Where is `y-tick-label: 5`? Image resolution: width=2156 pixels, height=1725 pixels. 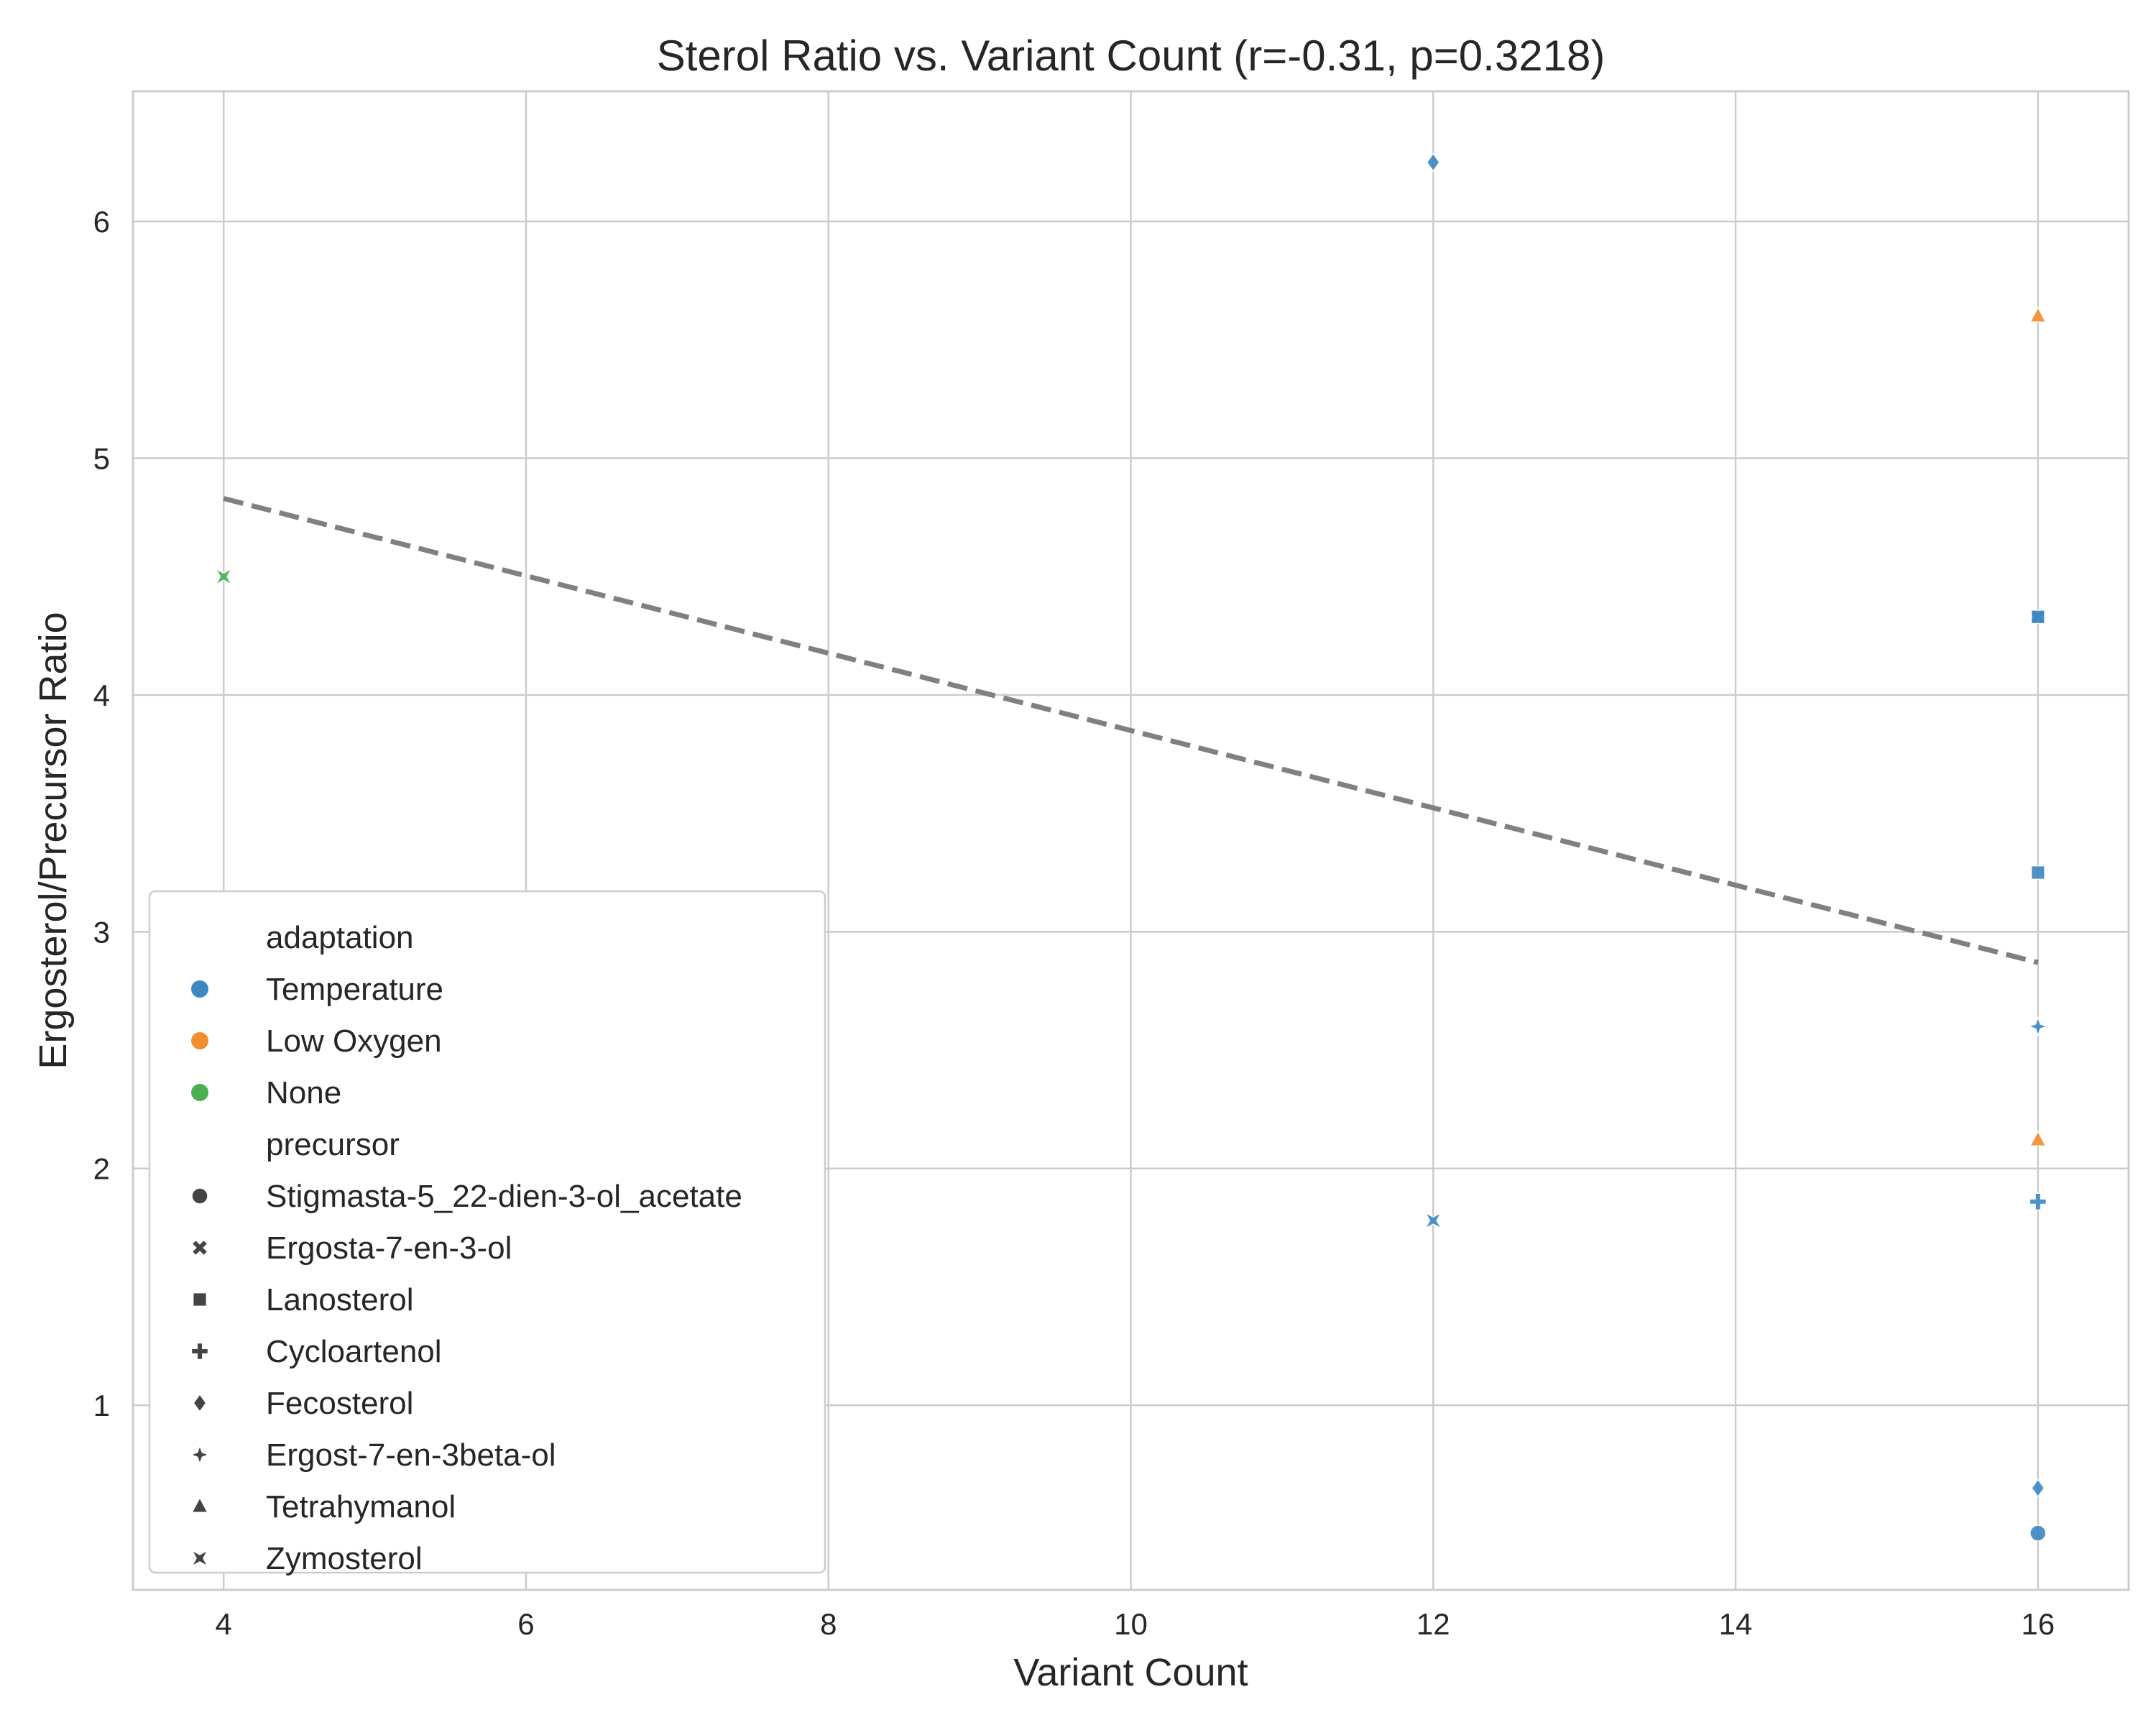 y-tick-label: 5 is located at coordinates (101, 459).